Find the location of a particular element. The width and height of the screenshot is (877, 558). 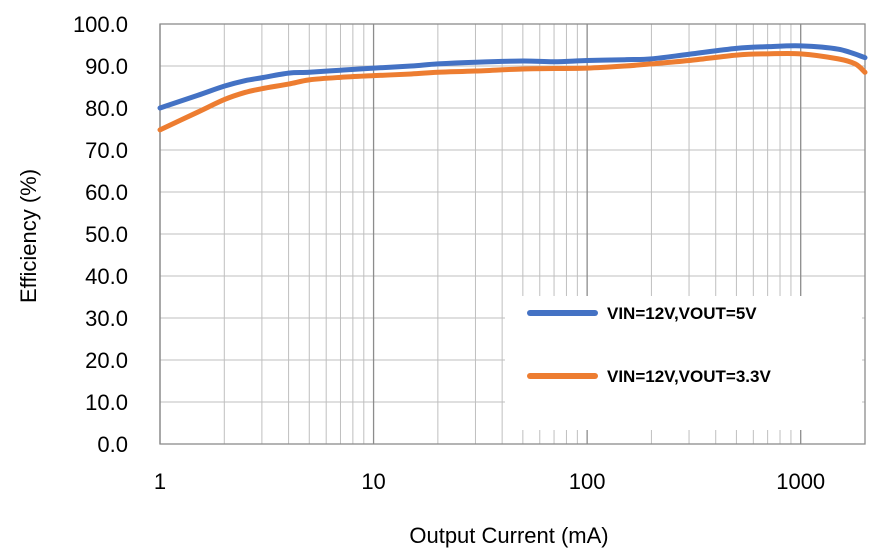

y-tick-label: 100.0 is located at coordinates (100, 24).